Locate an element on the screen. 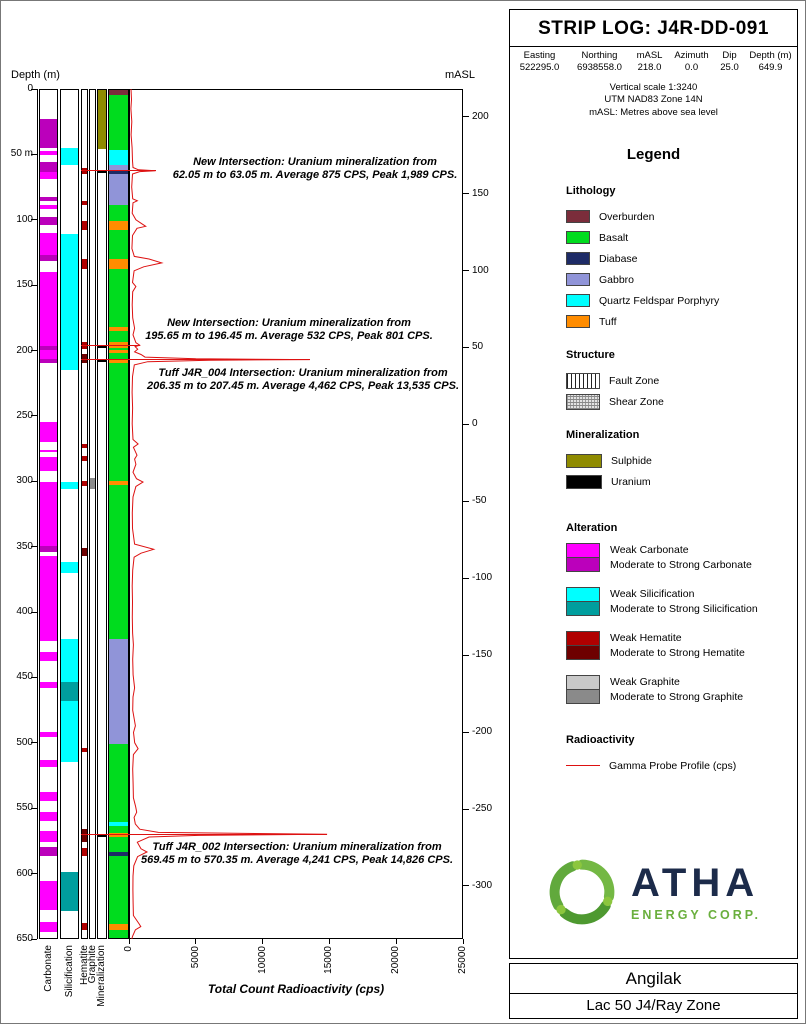 The width and height of the screenshot is (806, 1024). hematite-strong-swatch is located at coordinates (583, 653).